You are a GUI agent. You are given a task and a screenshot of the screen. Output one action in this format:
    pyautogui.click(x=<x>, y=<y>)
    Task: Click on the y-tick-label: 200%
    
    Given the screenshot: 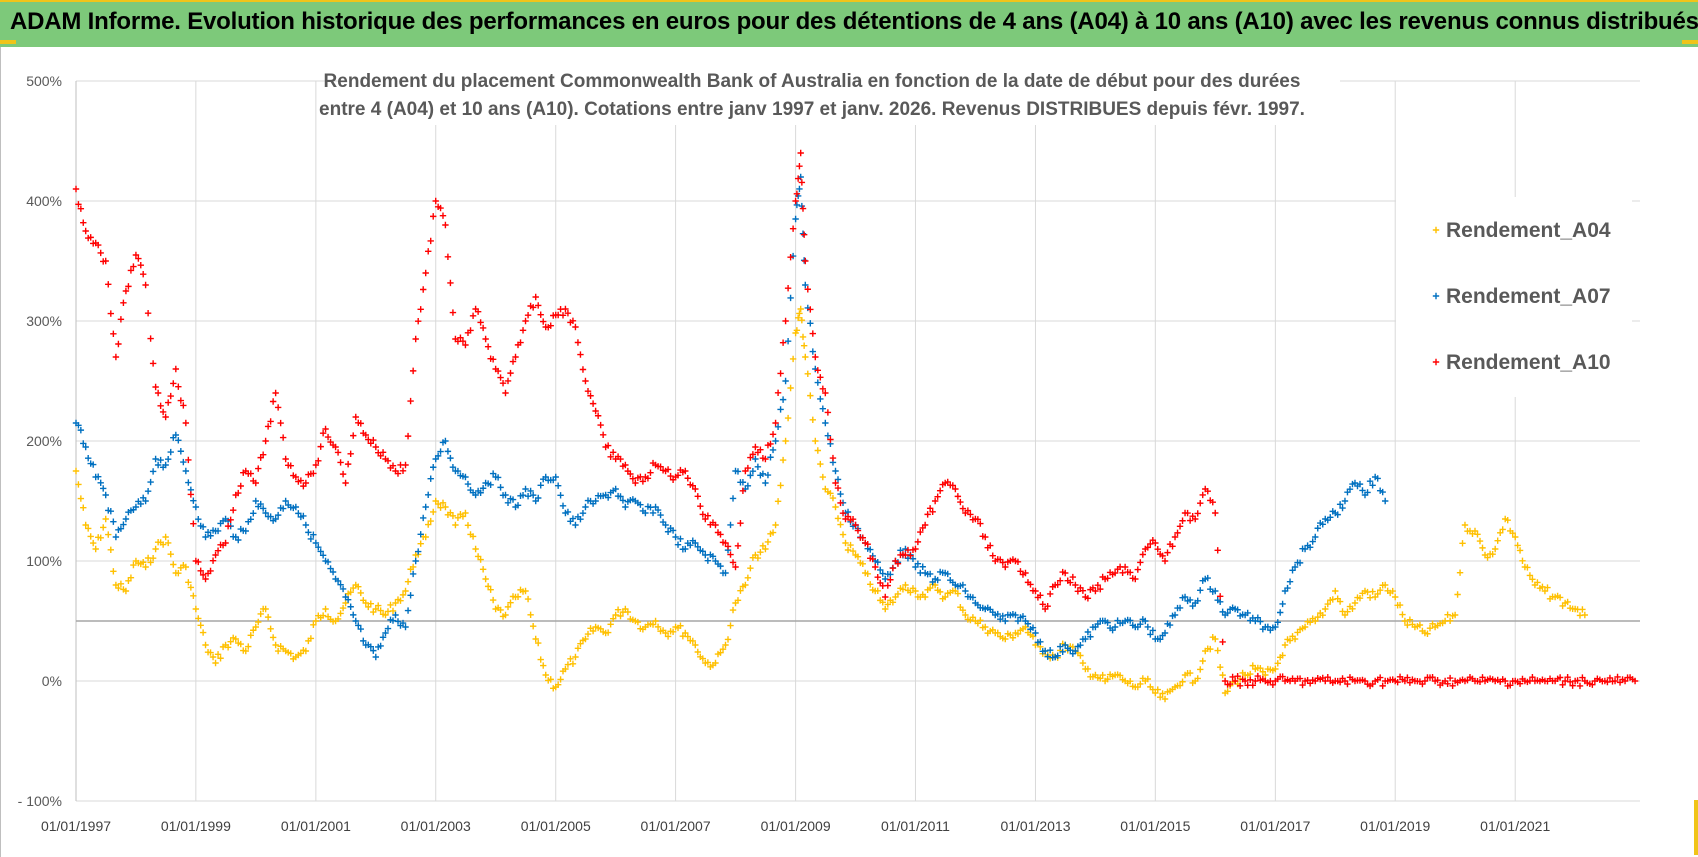 What is the action you would take?
    pyautogui.click(x=44, y=441)
    